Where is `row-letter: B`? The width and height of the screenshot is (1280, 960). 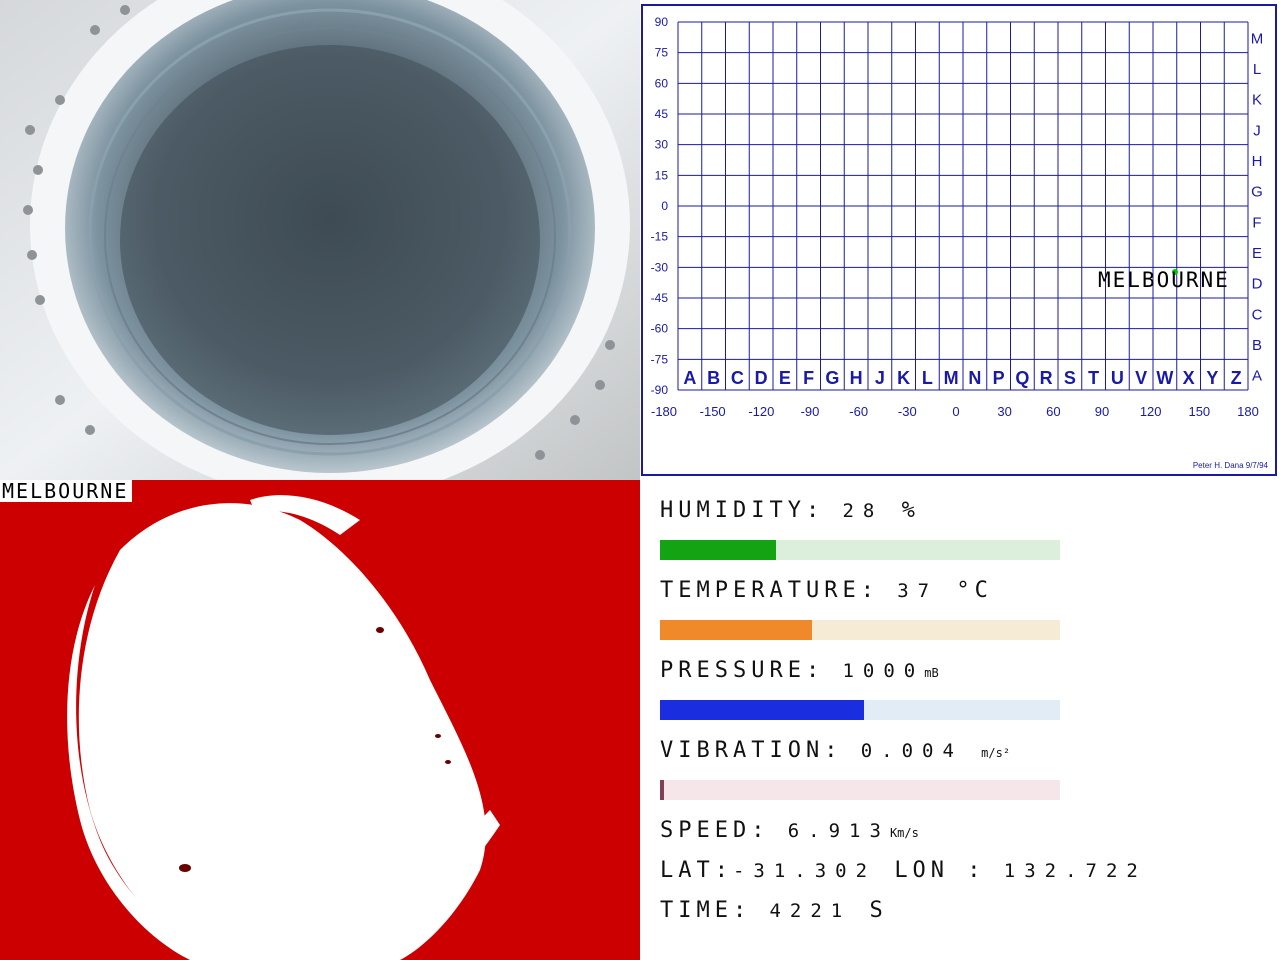
row-letter: B is located at coordinates (1257, 345).